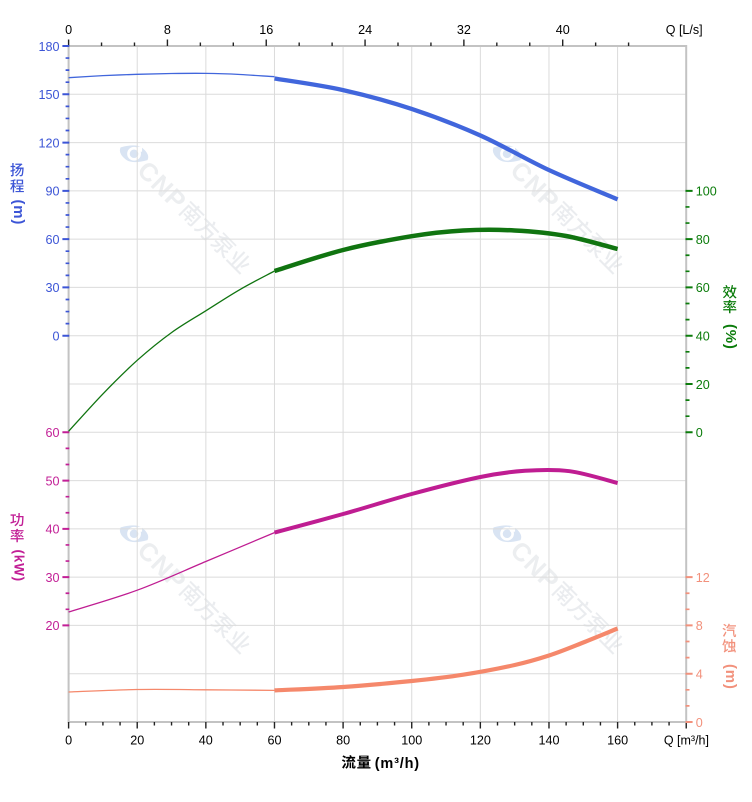 Image resolution: width=752 pixels, height=802 pixels. What do you see at coordinates (19, 566) in the screenshot?
I see `svg-text: (kW)` at bounding box center [19, 566].